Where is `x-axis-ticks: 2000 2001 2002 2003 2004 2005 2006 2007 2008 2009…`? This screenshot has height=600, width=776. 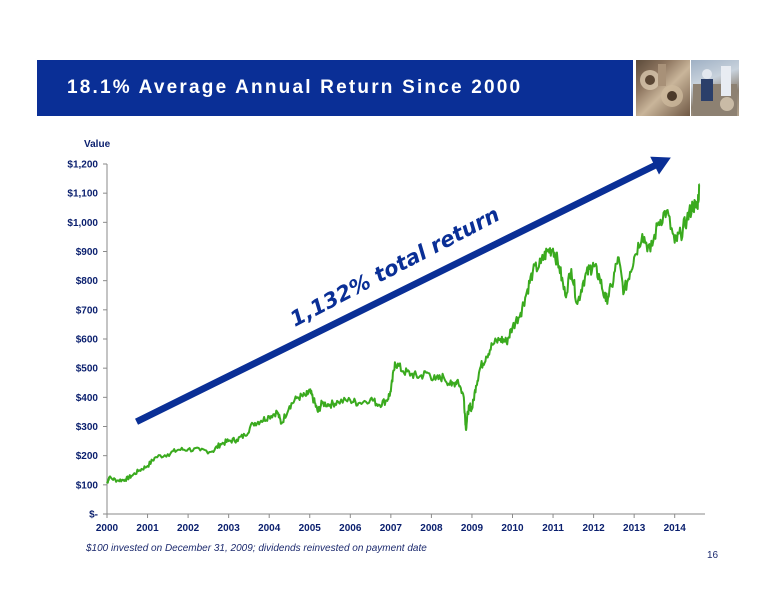
x-axis-ticks: 2000 2001 2002 2003 2004 2005 2006 2007 2008 2009… is located at coordinates (391, 524).